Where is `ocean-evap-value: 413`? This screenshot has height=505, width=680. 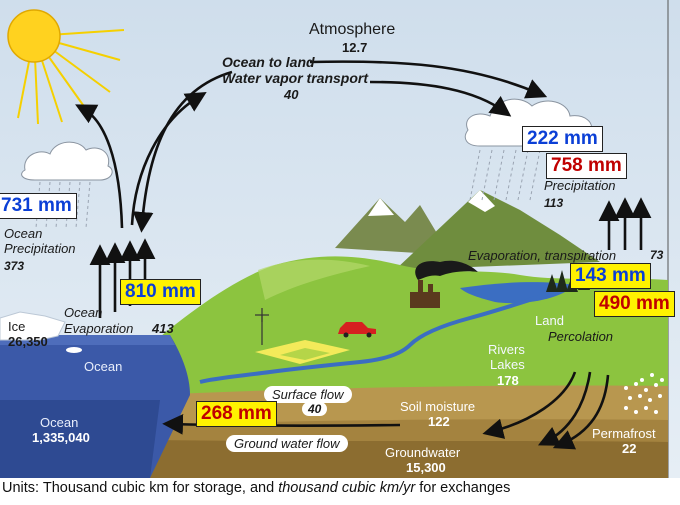
ocean-evap-value: 413 is located at coordinates (163, 328).